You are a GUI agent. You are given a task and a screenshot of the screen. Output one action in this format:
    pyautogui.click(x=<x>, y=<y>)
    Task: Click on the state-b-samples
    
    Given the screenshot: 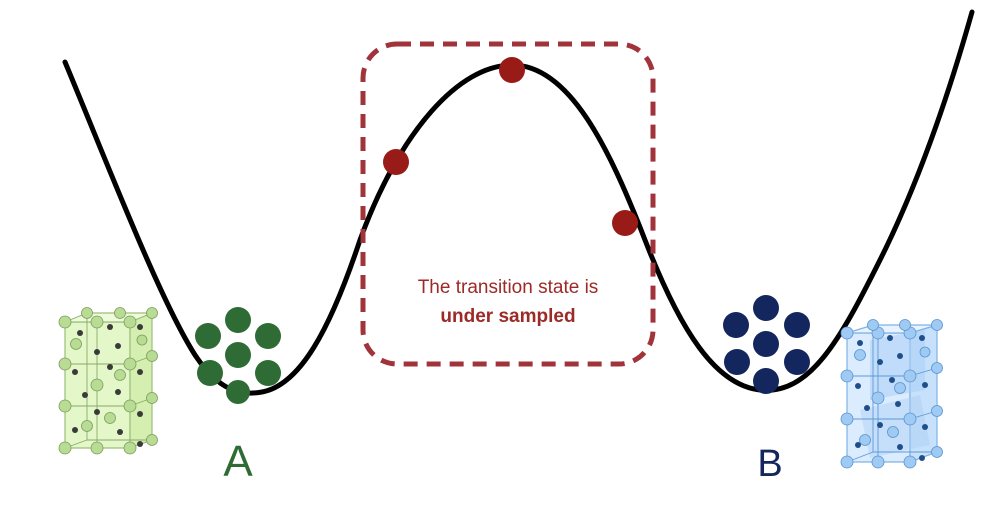 What is the action you would take?
    pyautogui.click(x=766, y=344)
    